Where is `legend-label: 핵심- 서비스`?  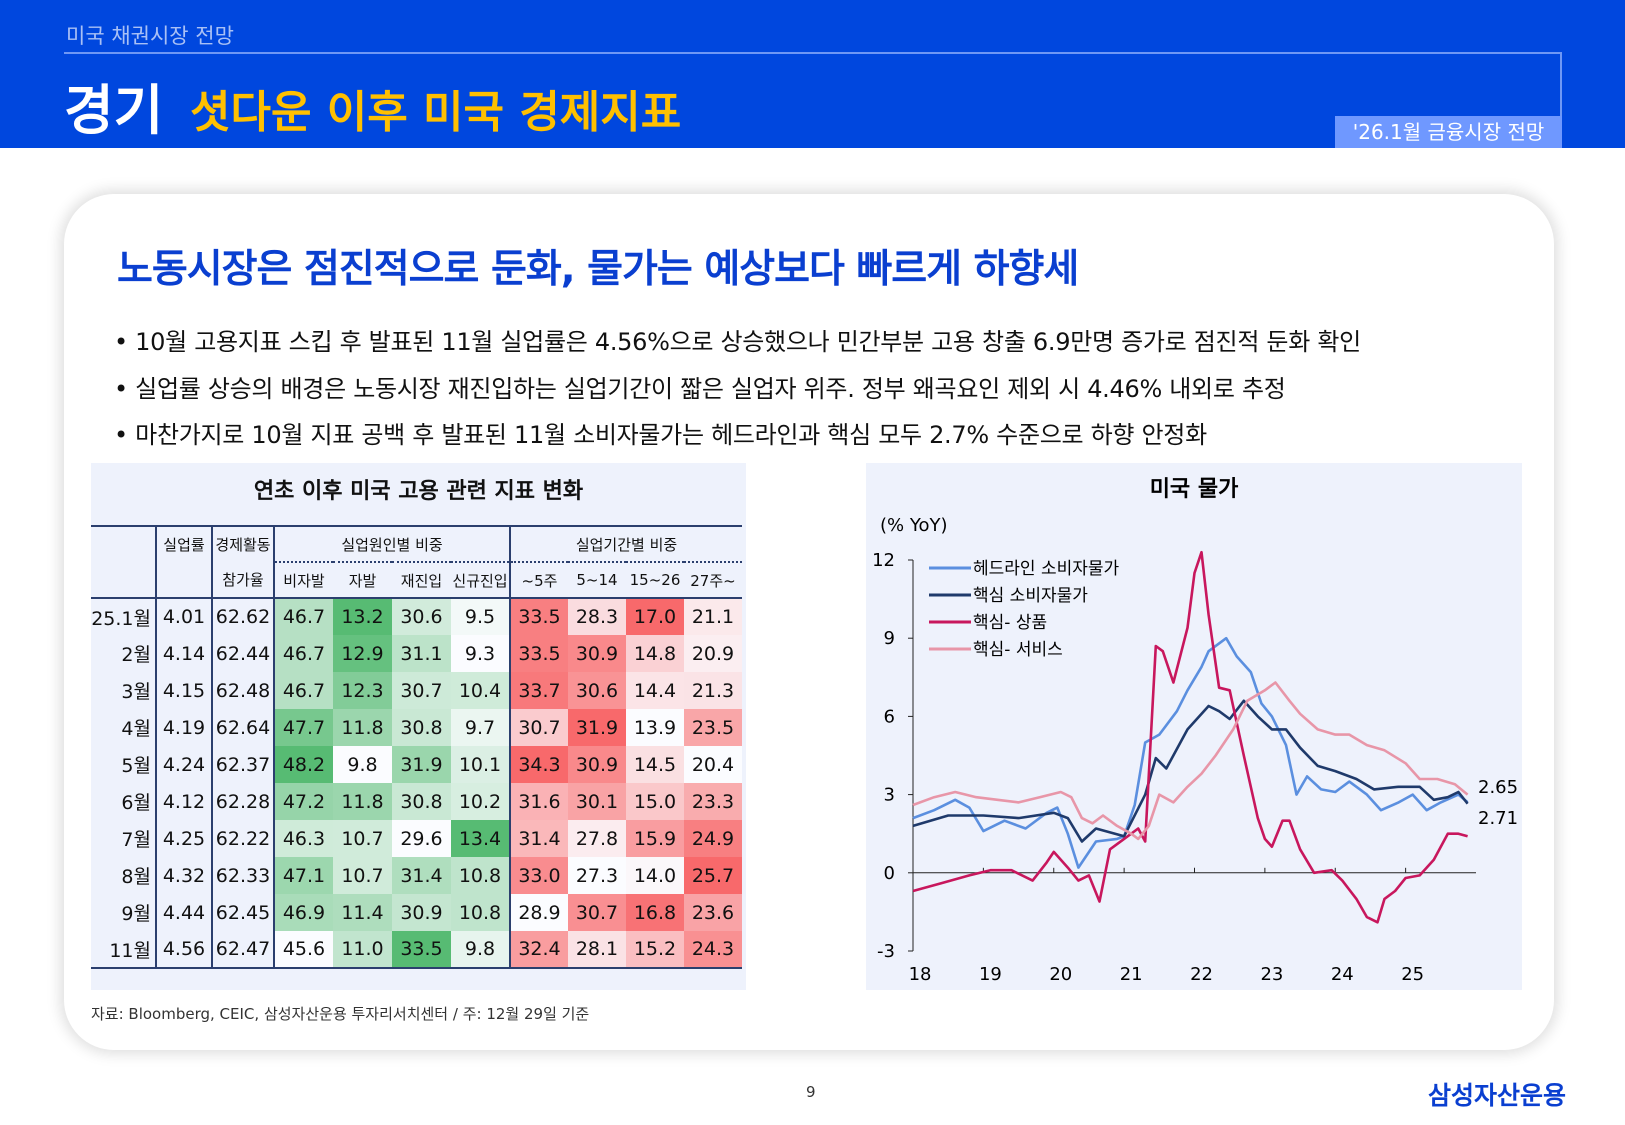
legend-label: 핵심- 서비스 is located at coordinates (1018, 650).